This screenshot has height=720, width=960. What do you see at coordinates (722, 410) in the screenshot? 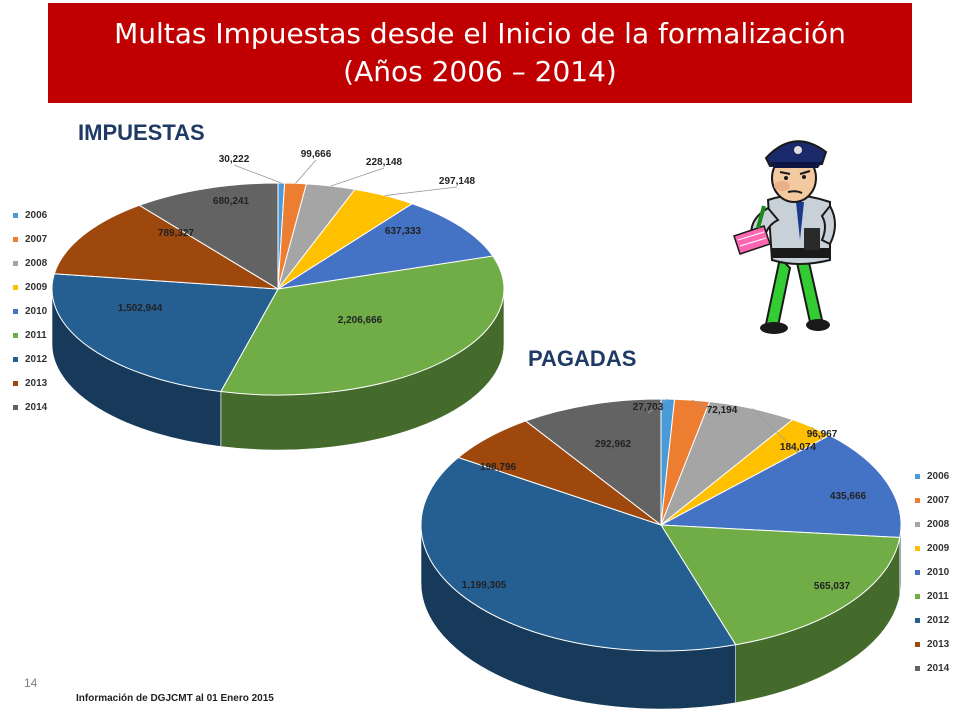
I see `data-label-2007: 72,194` at bounding box center [722, 410].